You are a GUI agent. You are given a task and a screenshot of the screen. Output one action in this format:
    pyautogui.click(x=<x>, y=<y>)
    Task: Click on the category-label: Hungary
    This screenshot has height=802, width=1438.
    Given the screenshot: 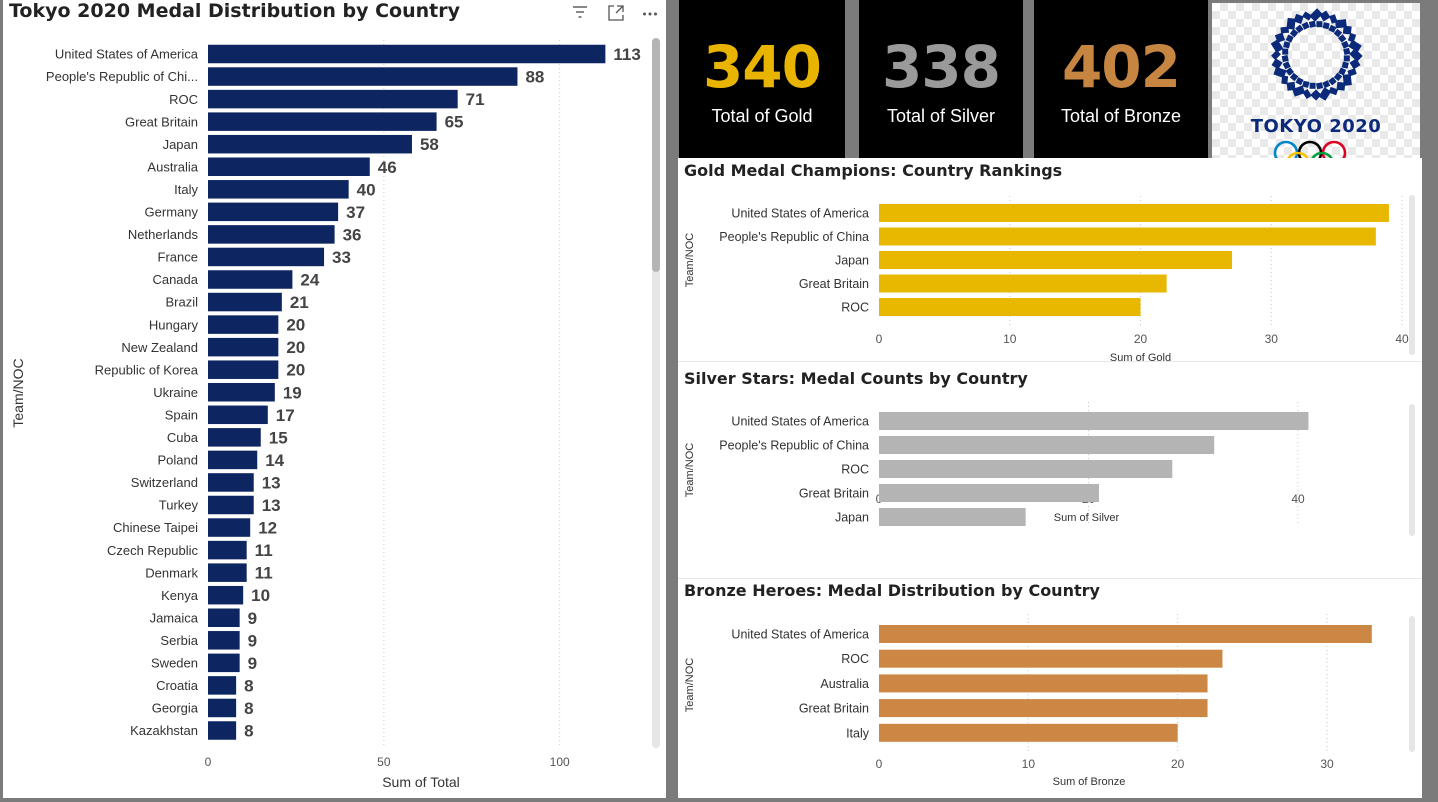 What is the action you would take?
    pyautogui.click(x=174, y=324)
    